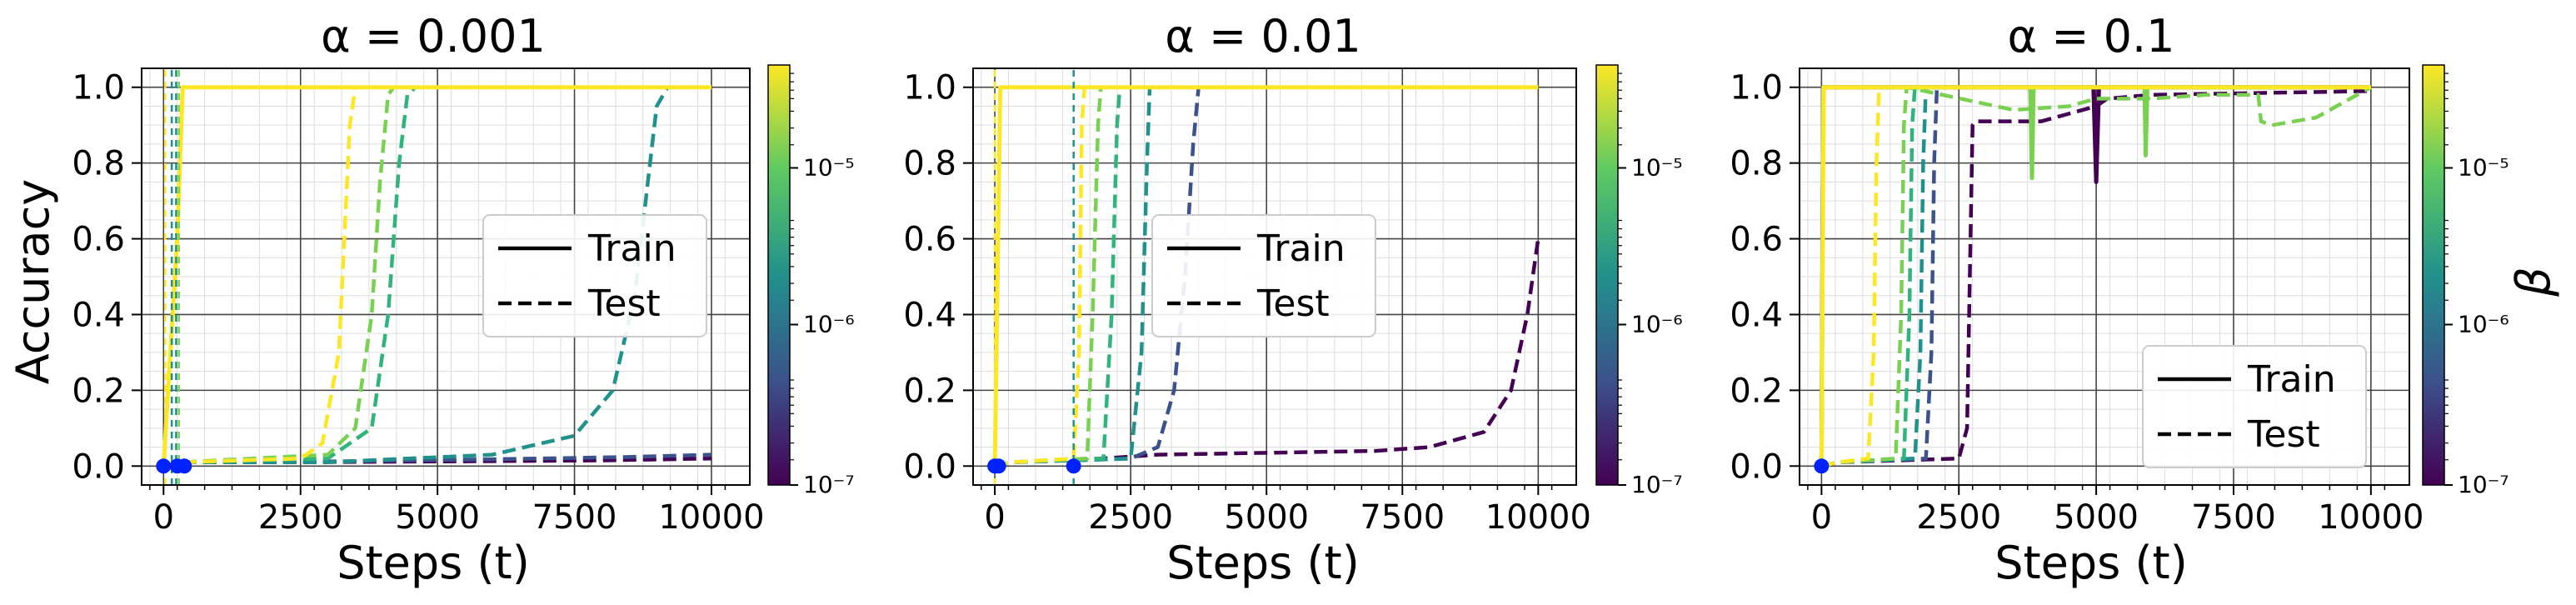  What do you see at coordinates (33, 282) in the screenshot?
I see `y-axis-label: Accuracy` at bounding box center [33, 282].